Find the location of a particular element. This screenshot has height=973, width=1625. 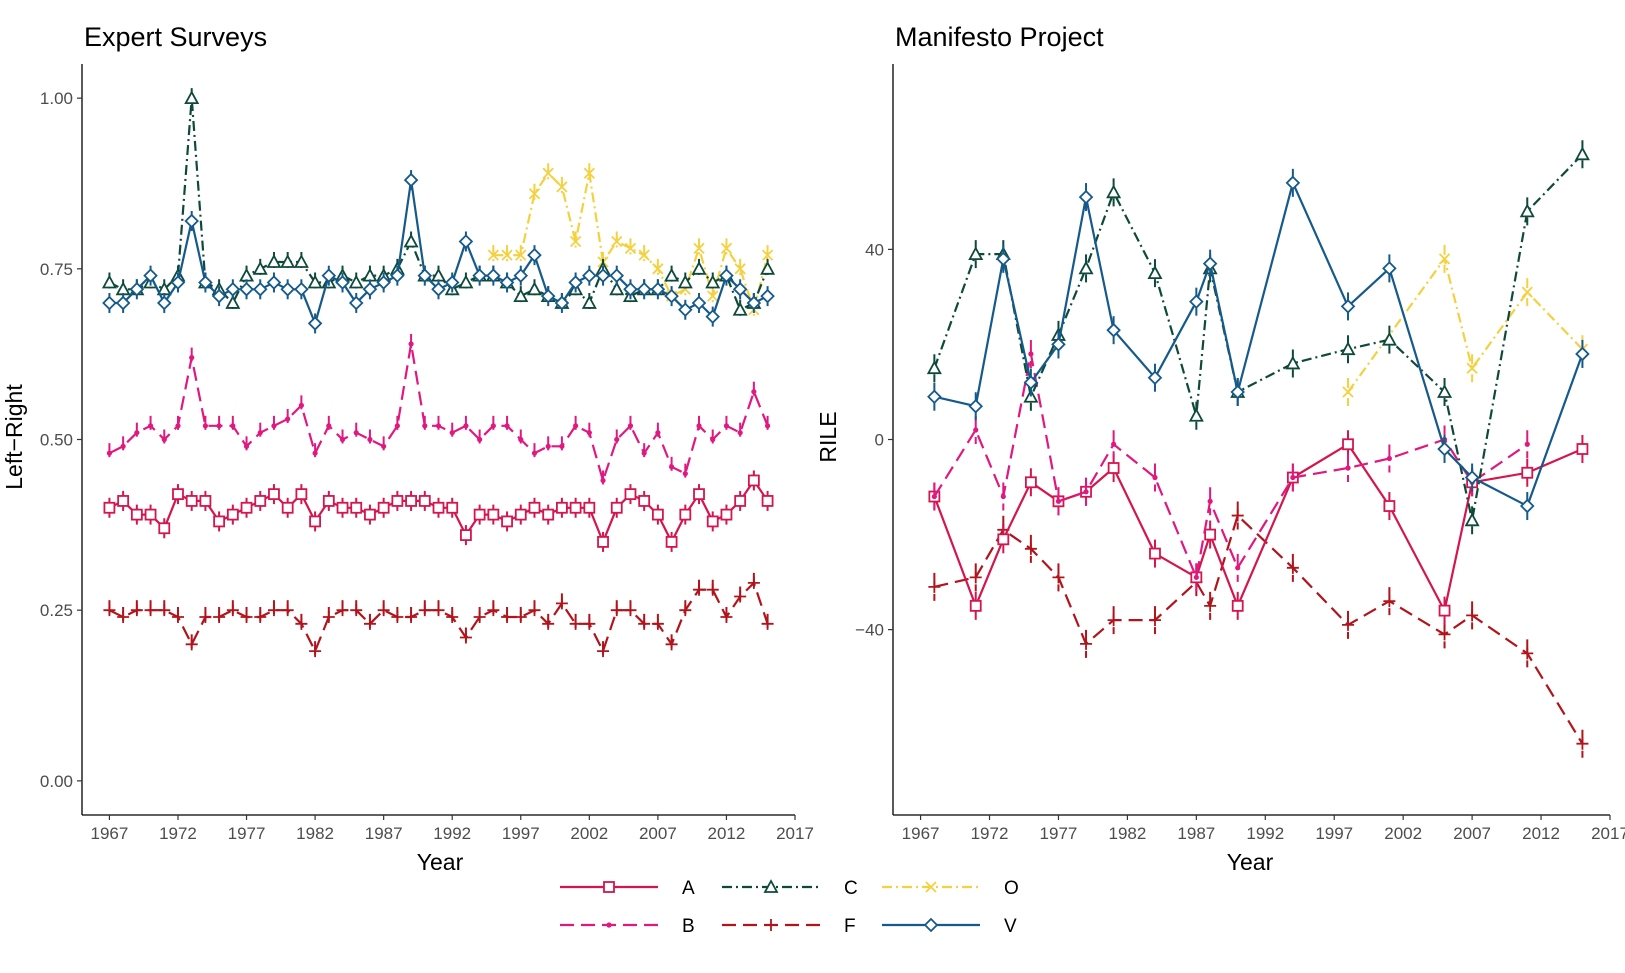

series-V is located at coordinates (438, 252).